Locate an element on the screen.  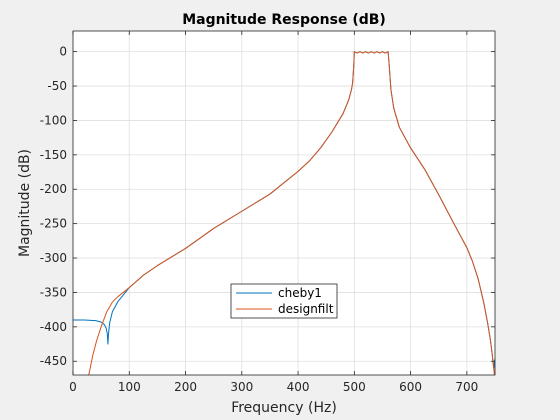
y-tick-label: -300 is located at coordinates (53, 258).